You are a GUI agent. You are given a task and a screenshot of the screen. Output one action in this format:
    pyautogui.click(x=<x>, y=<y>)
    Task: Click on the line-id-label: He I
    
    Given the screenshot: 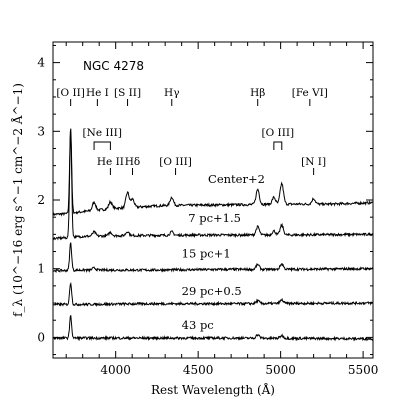 What is the action you would take?
    pyautogui.click(x=97, y=93)
    